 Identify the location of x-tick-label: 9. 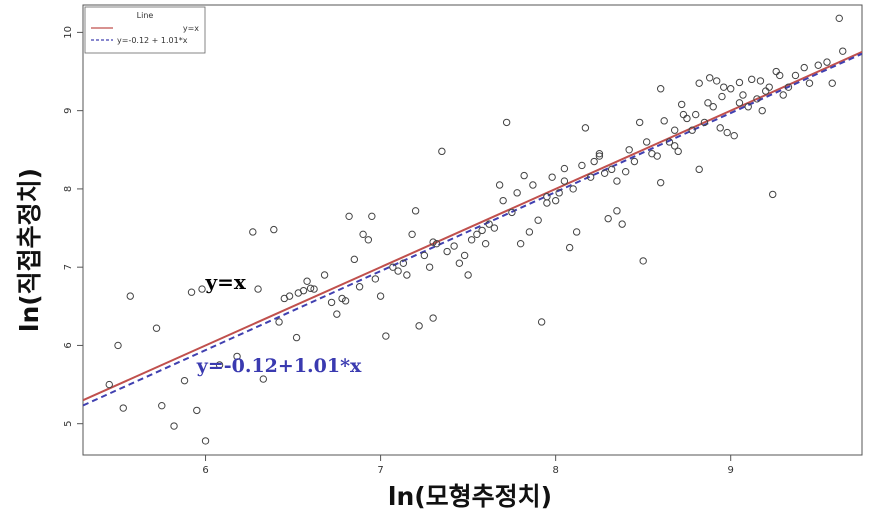
(731, 470).